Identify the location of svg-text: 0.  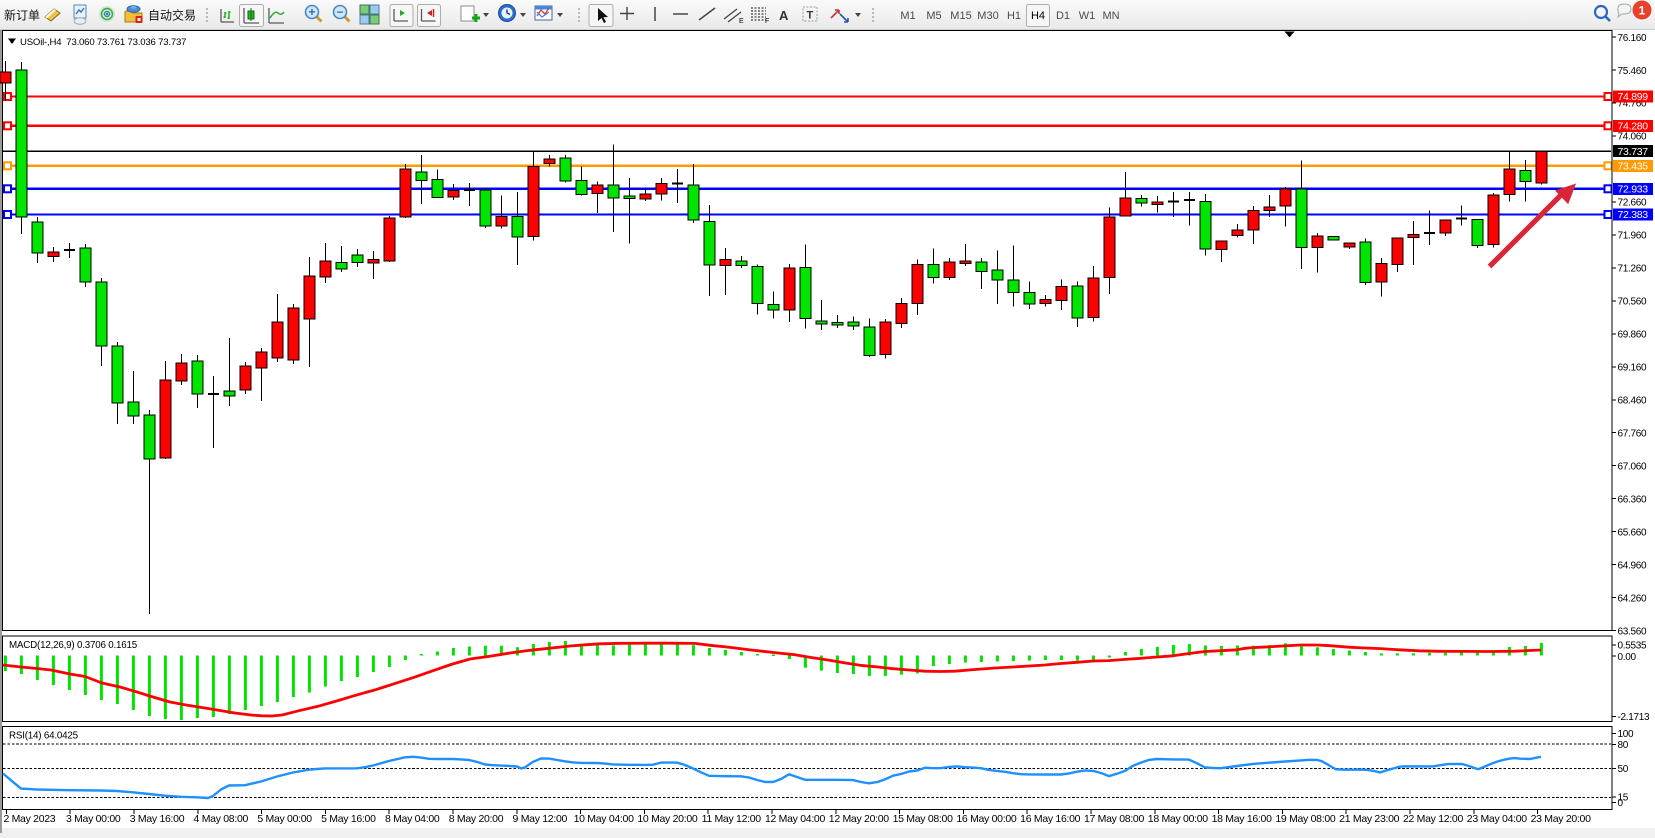
(1621, 803).